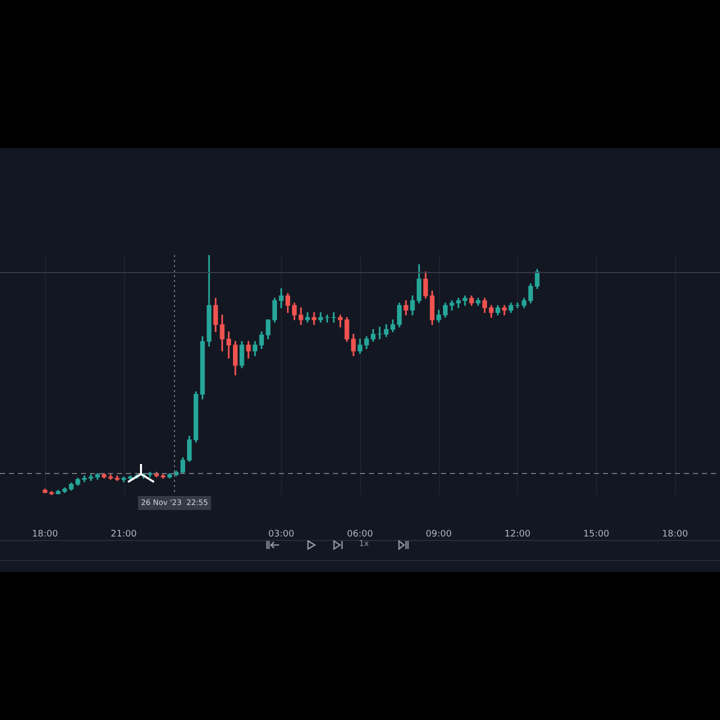 Image resolution: width=720 pixels, height=720 pixels. I want to click on x-tick-label: 06:00, so click(360, 535).